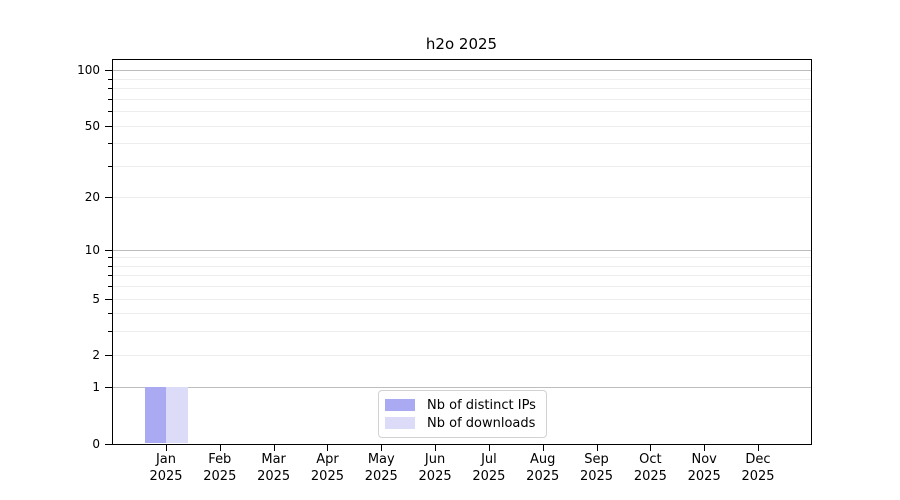 The height and width of the screenshot is (500, 900). What do you see at coordinates (88, 70) in the screenshot?
I see `y-tick-label: 100` at bounding box center [88, 70].